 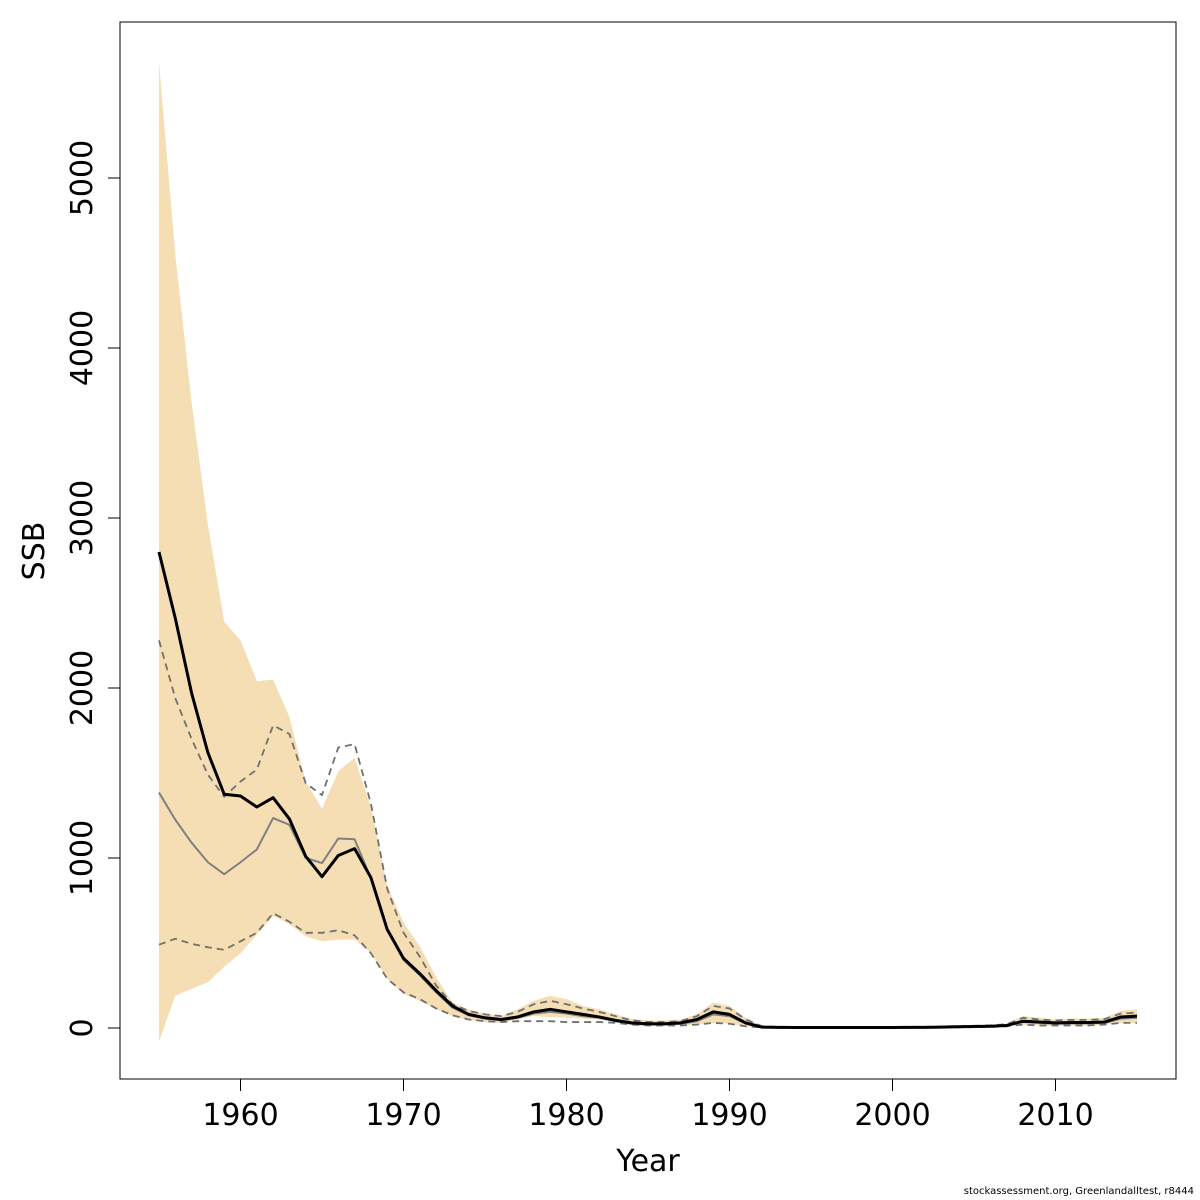 I want to click on y-tick-label: 5000, so click(x=82, y=178).